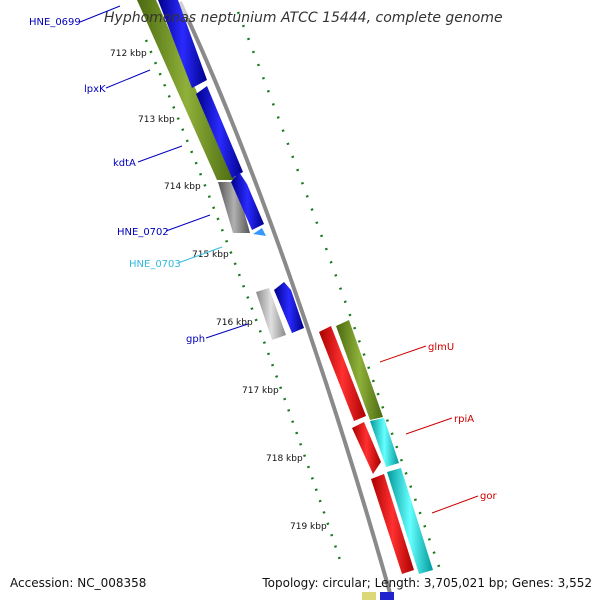 The image size is (600, 600). Describe the element at coordinates (387, 596) in the screenshot. I see `bottom-strip-blue` at that location.